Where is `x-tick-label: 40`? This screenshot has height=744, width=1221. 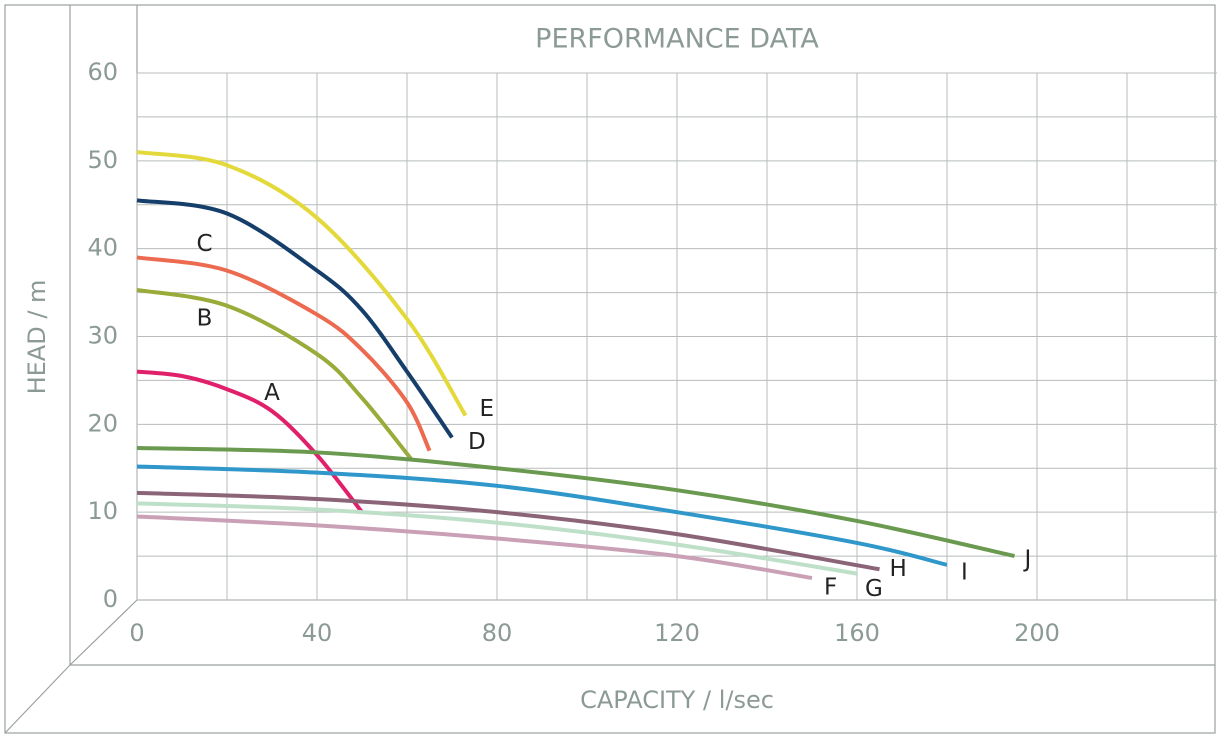
x-tick-label: 40 is located at coordinates (317, 633).